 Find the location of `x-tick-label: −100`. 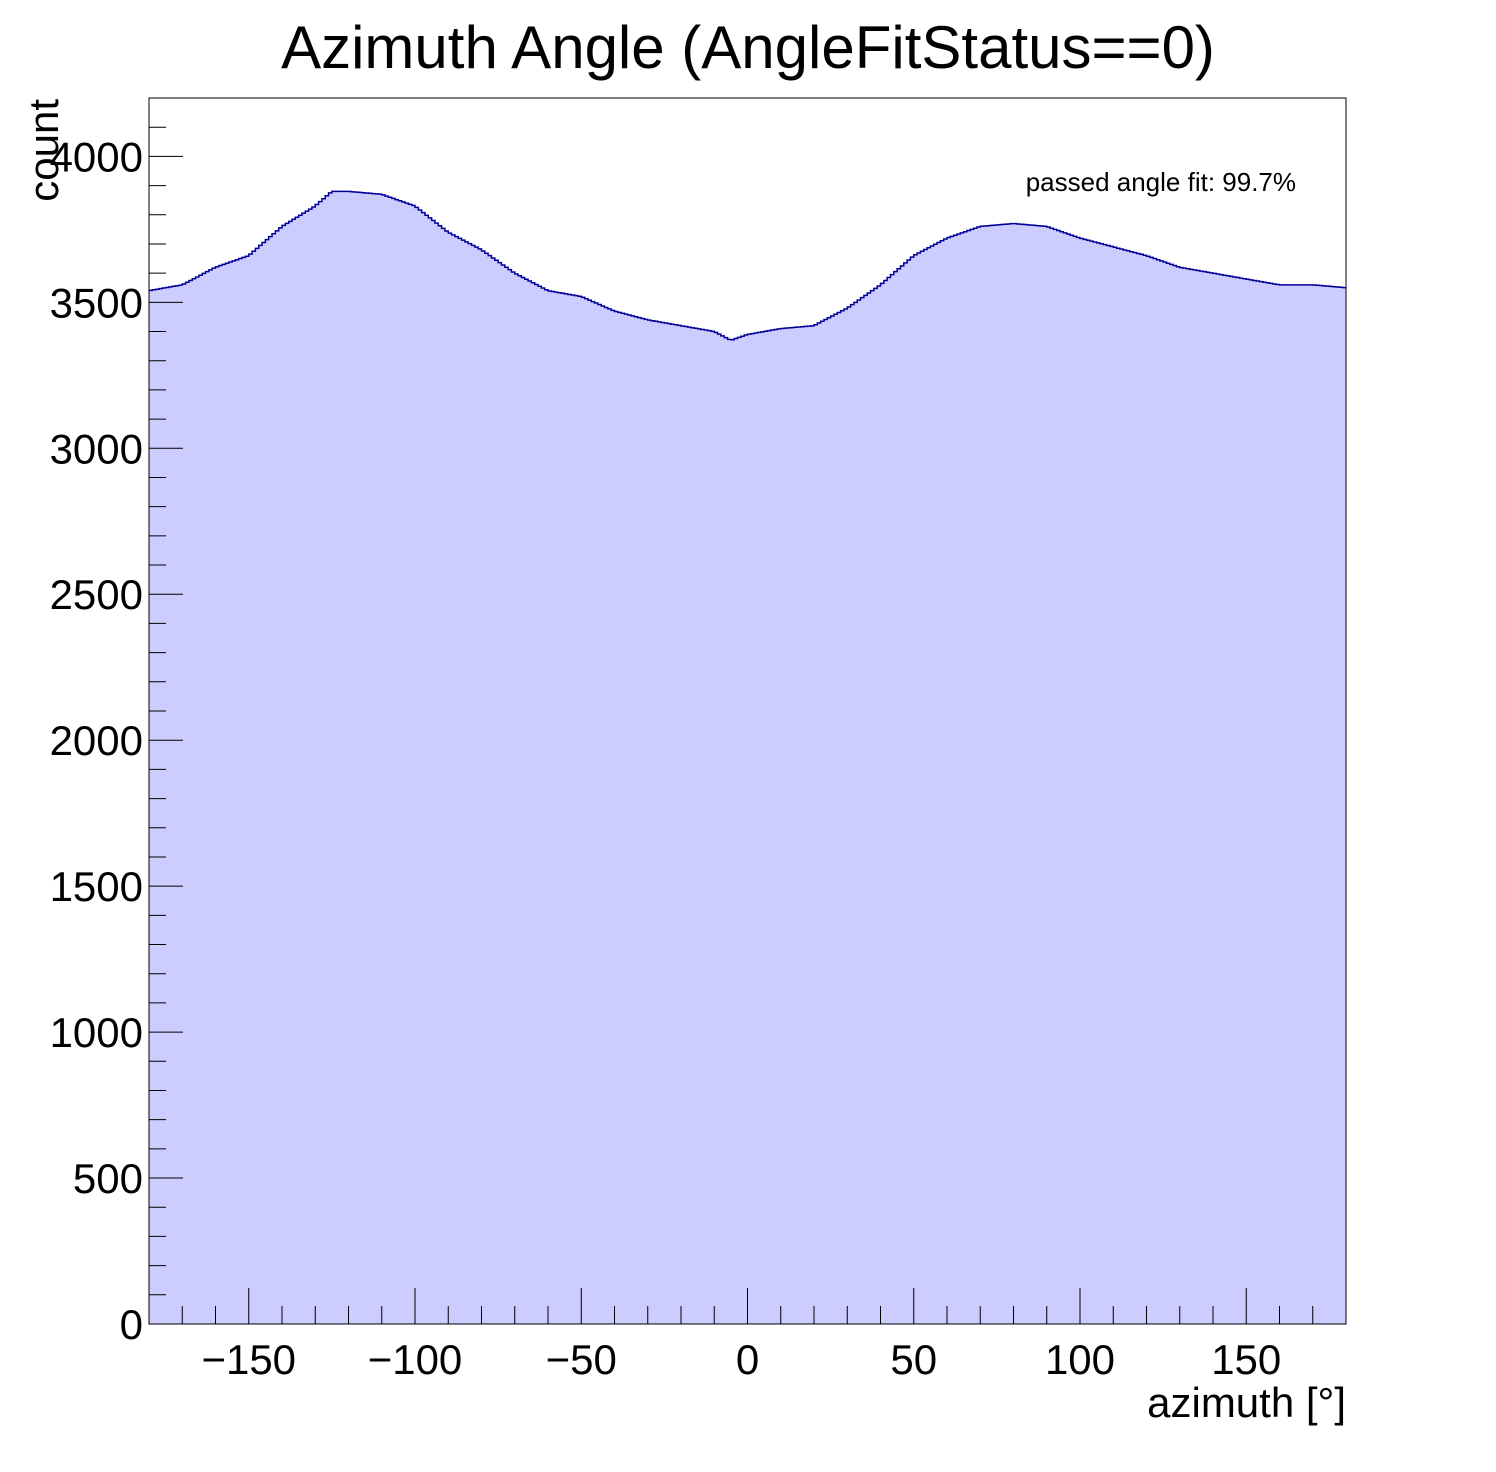

x-tick-label: −100 is located at coordinates (415, 1359).